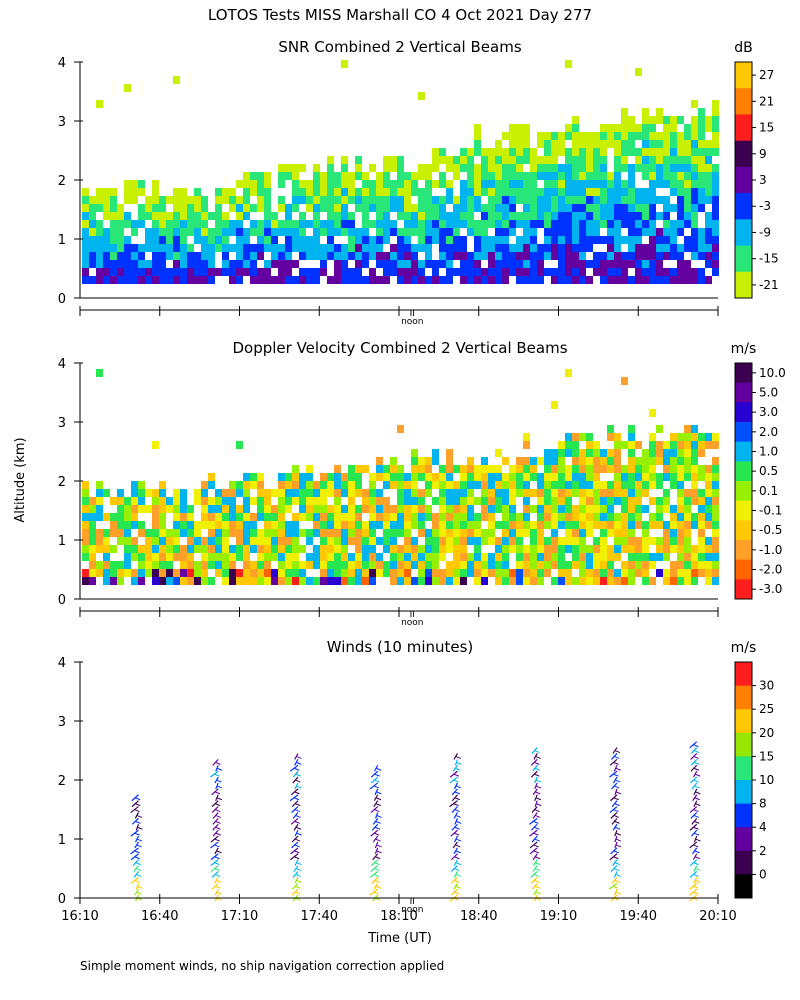 Image resolution: width=800 pixels, height=1000 pixels. I want to click on colorbar-label: -0.5, so click(770, 530).